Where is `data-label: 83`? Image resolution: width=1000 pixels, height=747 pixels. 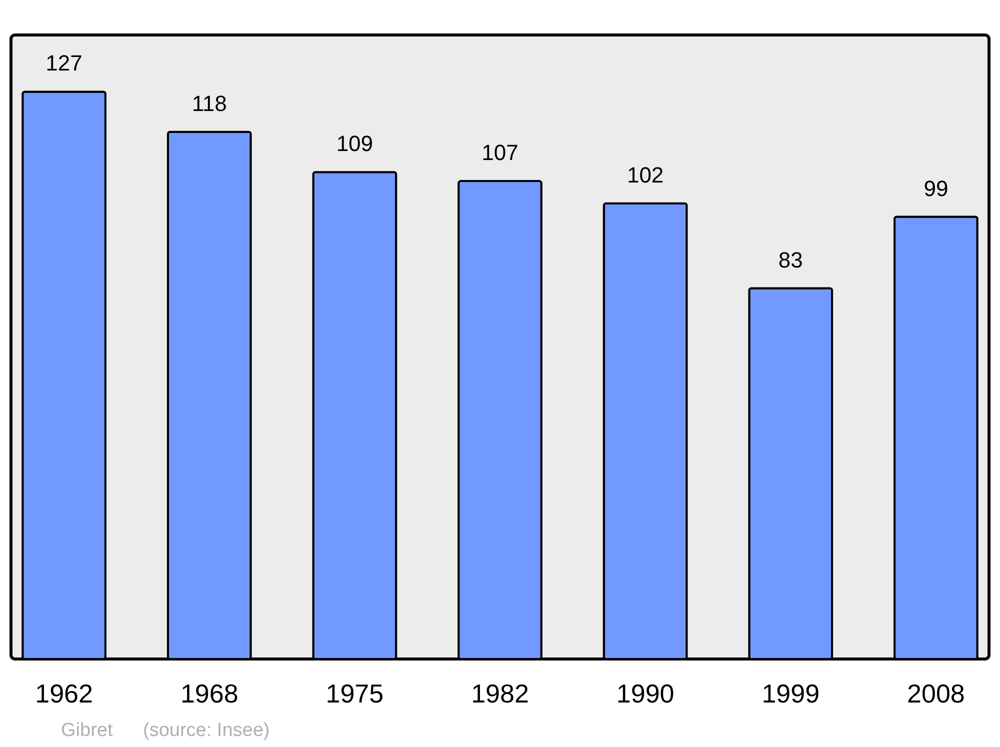 data-label: 83 is located at coordinates (790, 259).